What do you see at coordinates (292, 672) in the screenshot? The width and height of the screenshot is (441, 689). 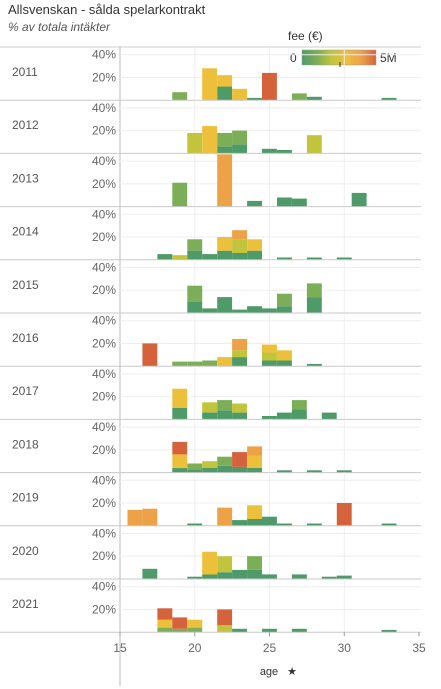 I see `pin-icon: ★` at bounding box center [292, 672].